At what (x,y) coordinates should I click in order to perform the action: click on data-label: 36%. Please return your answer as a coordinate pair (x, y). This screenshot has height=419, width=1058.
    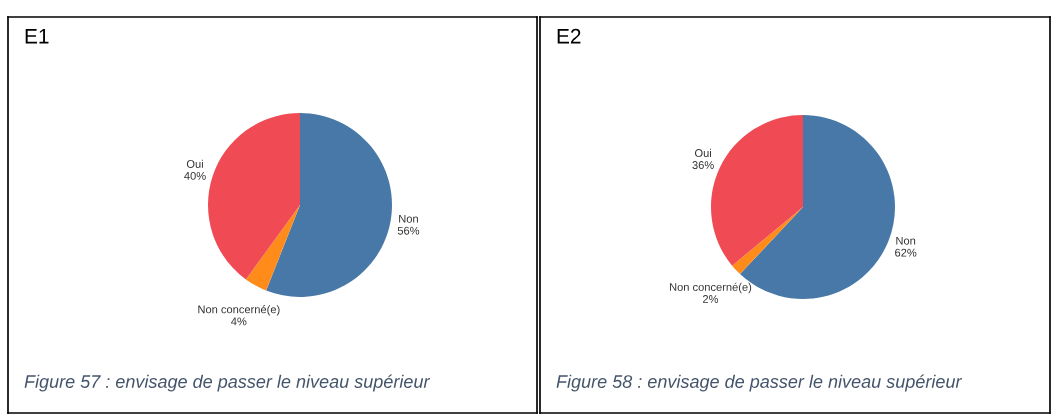
    Looking at the image, I should click on (703, 165).